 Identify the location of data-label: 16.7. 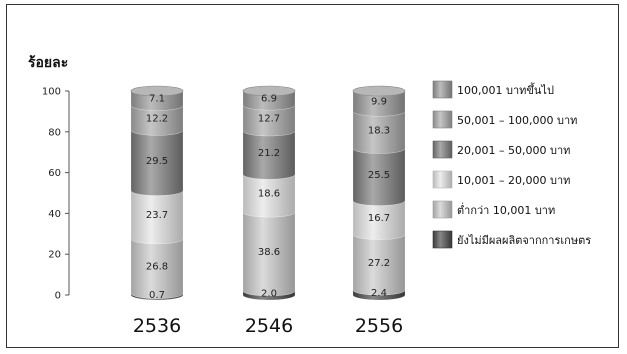
(379, 218).